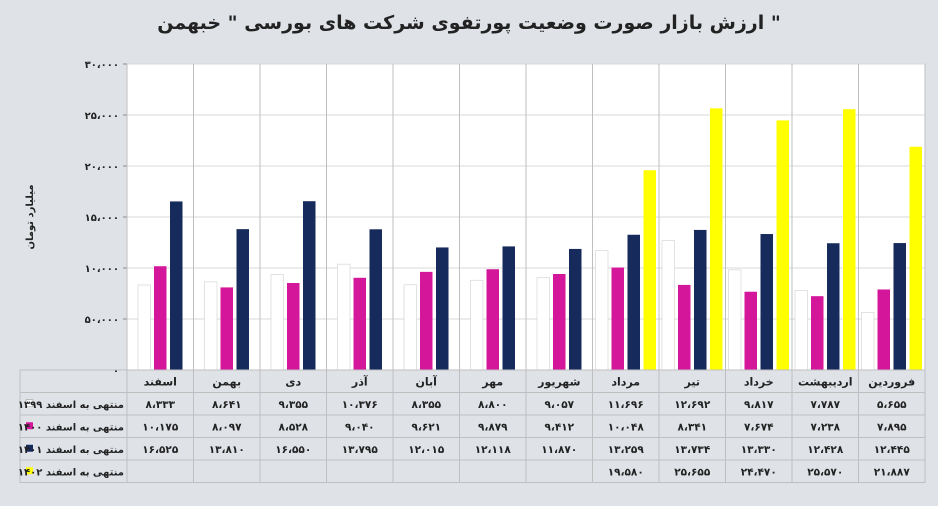  What do you see at coordinates (30, 216) in the screenshot?
I see `y-axis-label: میلیارد تومان` at bounding box center [30, 216].